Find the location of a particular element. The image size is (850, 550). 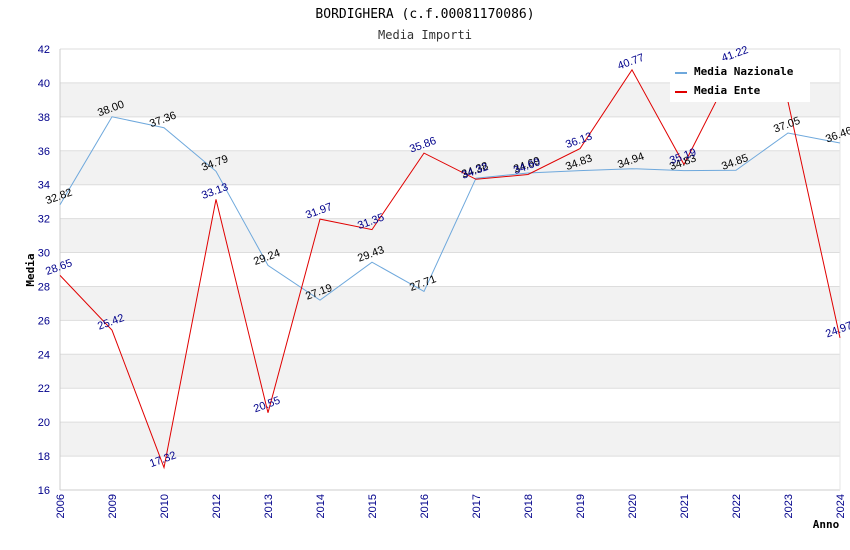

chart-subtitle: Media Importi is located at coordinates (425, 35).